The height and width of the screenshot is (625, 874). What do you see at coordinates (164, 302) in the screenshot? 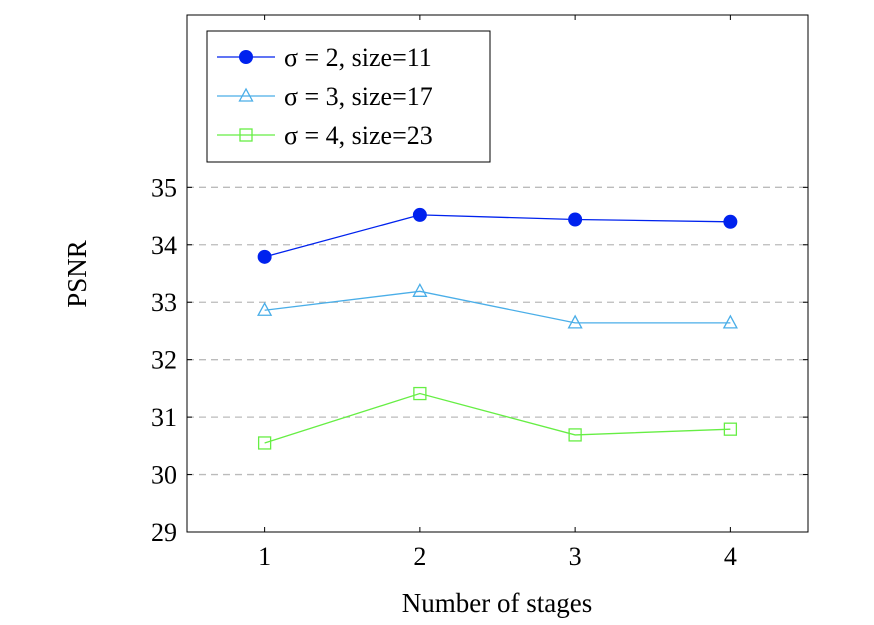
I see `y-tick-label: 33` at bounding box center [164, 302].